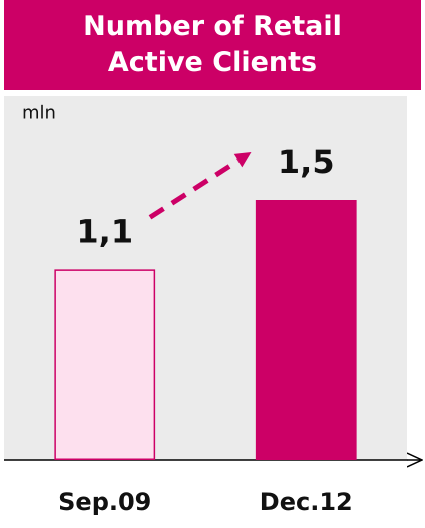 The height and width of the screenshot is (528, 425). Describe the element at coordinates (105, 231) in the screenshot. I see `data-label: 1,1` at that location.